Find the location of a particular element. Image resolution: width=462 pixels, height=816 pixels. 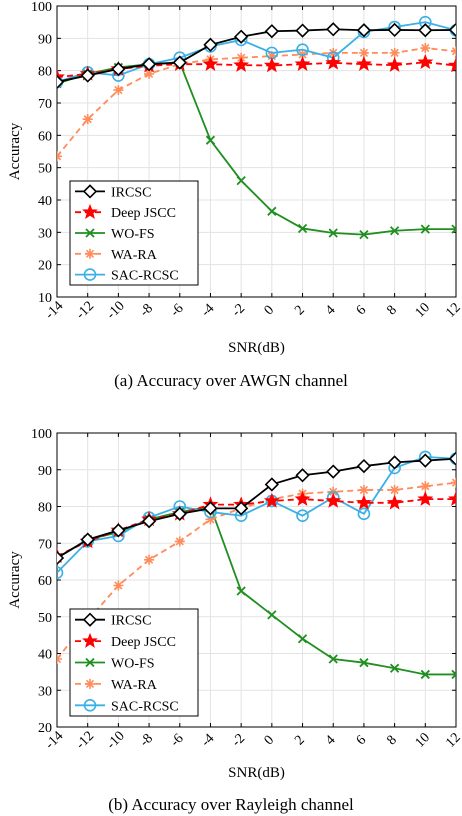

legend: IRCSC Deep JSCC WO-FS WA-RA SAC-RCSC is located at coordinates (134, 233).